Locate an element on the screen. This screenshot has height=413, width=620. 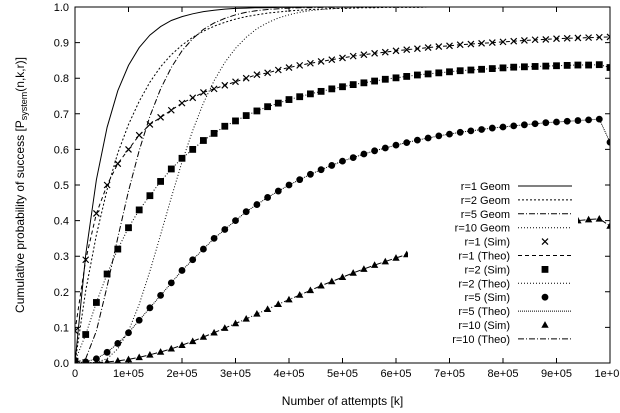
x-tick-label: 4e+05 is located at coordinates (289, 374).